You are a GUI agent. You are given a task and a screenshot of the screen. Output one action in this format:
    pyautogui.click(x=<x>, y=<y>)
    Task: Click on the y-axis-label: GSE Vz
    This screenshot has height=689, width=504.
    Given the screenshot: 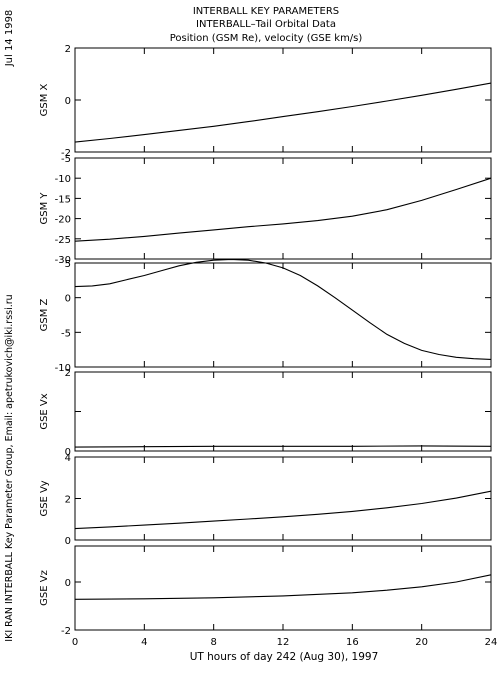 What is the action you would take?
    pyautogui.click(x=44, y=588)
    